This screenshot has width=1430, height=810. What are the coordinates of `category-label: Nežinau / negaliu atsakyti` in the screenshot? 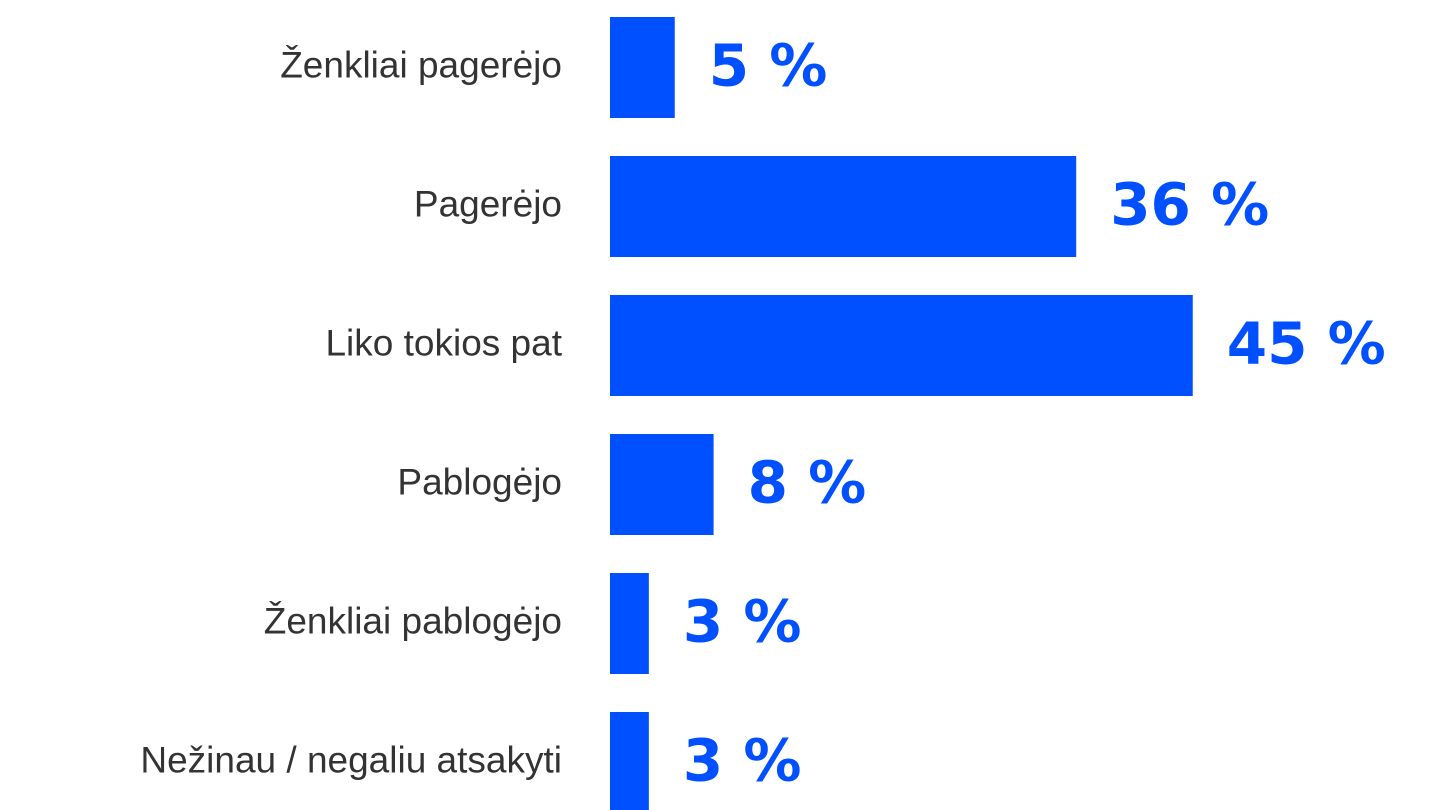 It's located at (351, 759).